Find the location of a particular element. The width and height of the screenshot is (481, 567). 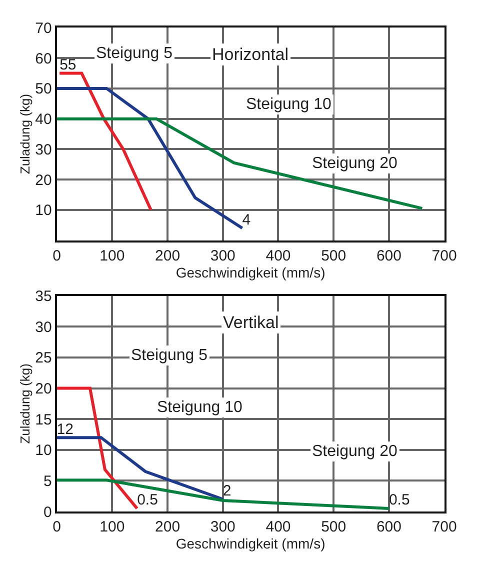

y-tick-label: 15 is located at coordinates (43, 419).